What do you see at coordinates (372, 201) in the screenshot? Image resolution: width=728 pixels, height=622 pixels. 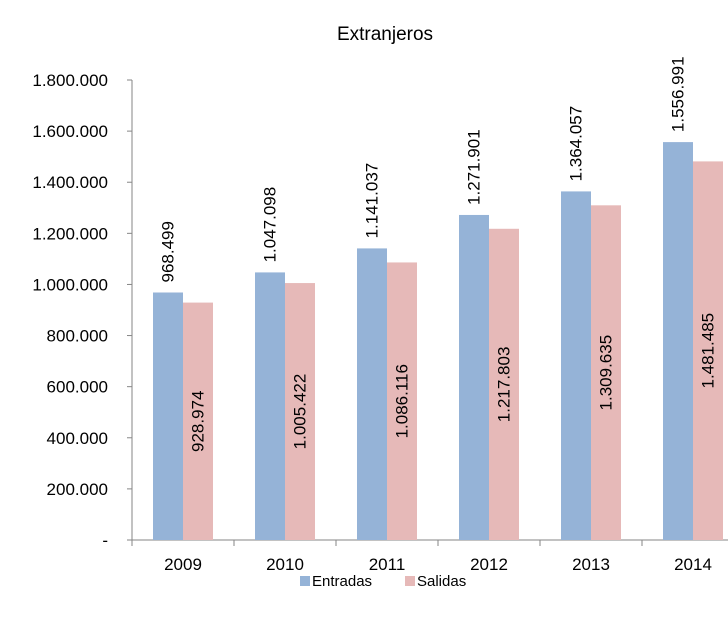 I see `data-label-entradas-2011: 1.141.037` at bounding box center [372, 201].